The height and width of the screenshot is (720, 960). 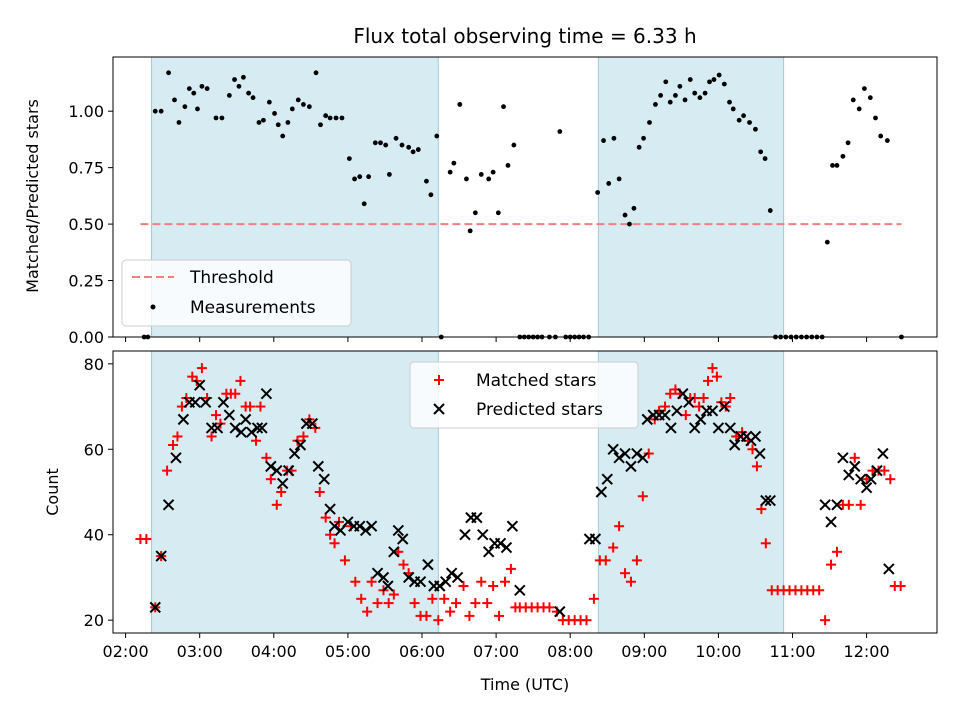 What do you see at coordinates (236, 293) in the screenshot?
I see `top-legend: Threshold Measurements` at bounding box center [236, 293].